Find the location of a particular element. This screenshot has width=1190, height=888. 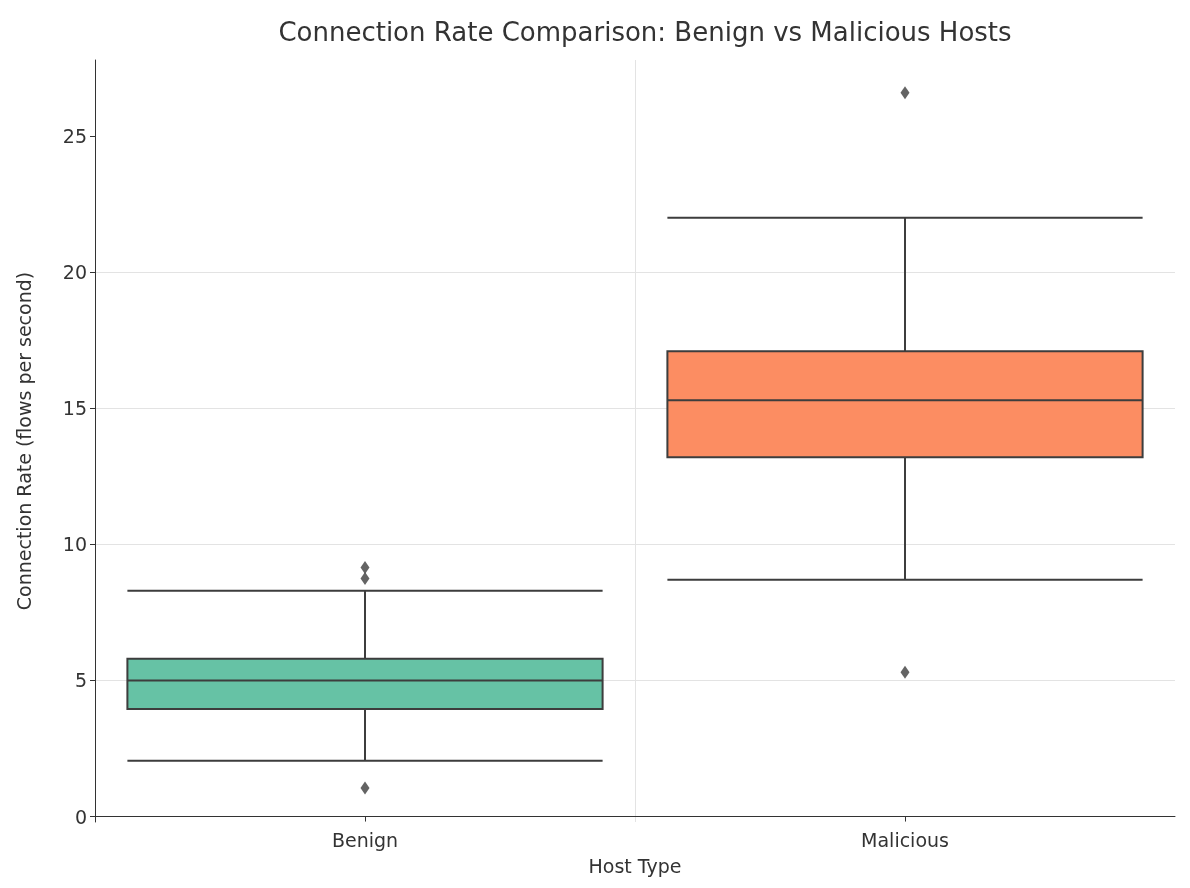

y-tick-label: 25 is located at coordinates (74, 136).